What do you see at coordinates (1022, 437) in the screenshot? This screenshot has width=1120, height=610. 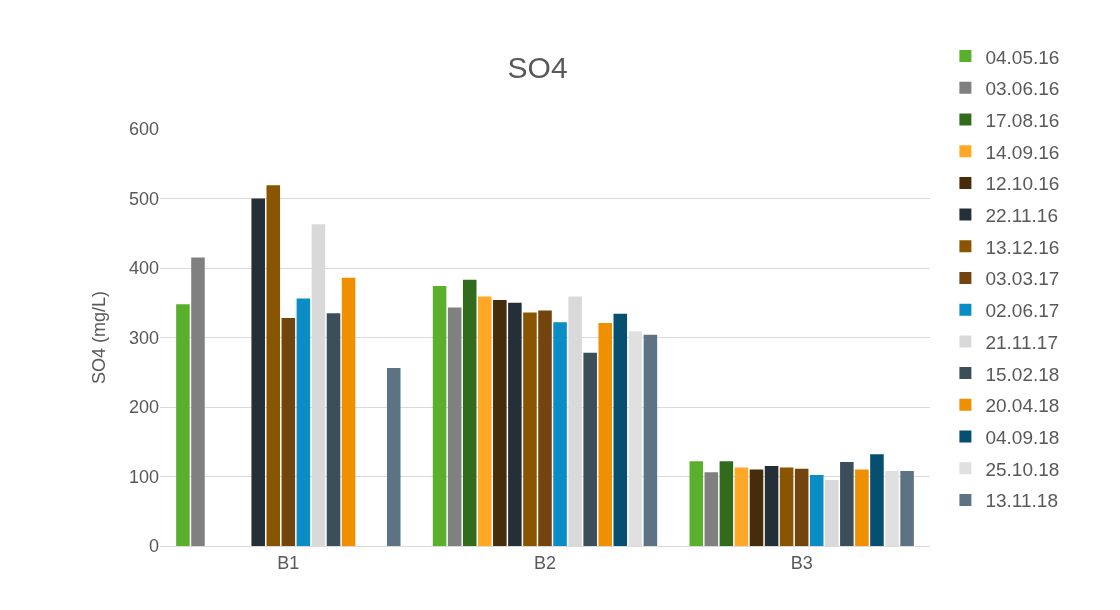 I see `legend-label: 04.09.18` at bounding box center [1022, 437].